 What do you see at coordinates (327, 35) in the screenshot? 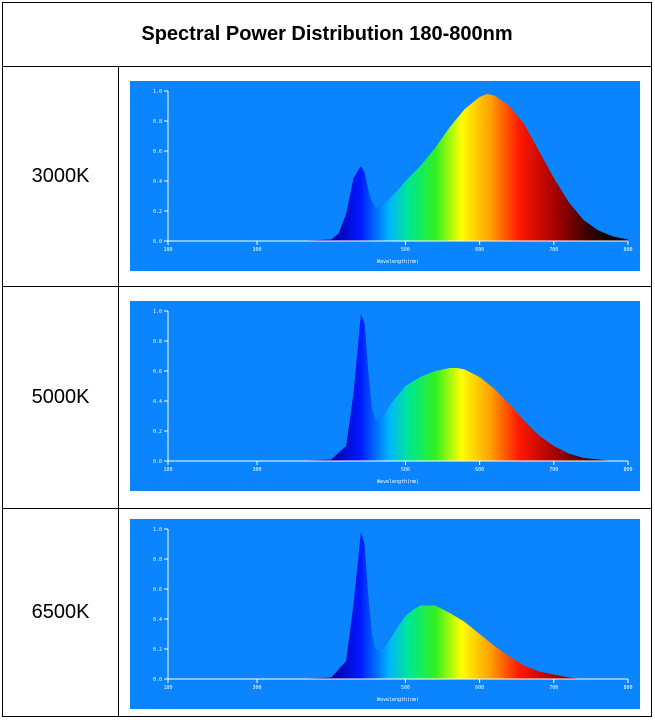
I see `table-title: Spectral Power Distribution 180-800nm` at bounding box center [327, 35].